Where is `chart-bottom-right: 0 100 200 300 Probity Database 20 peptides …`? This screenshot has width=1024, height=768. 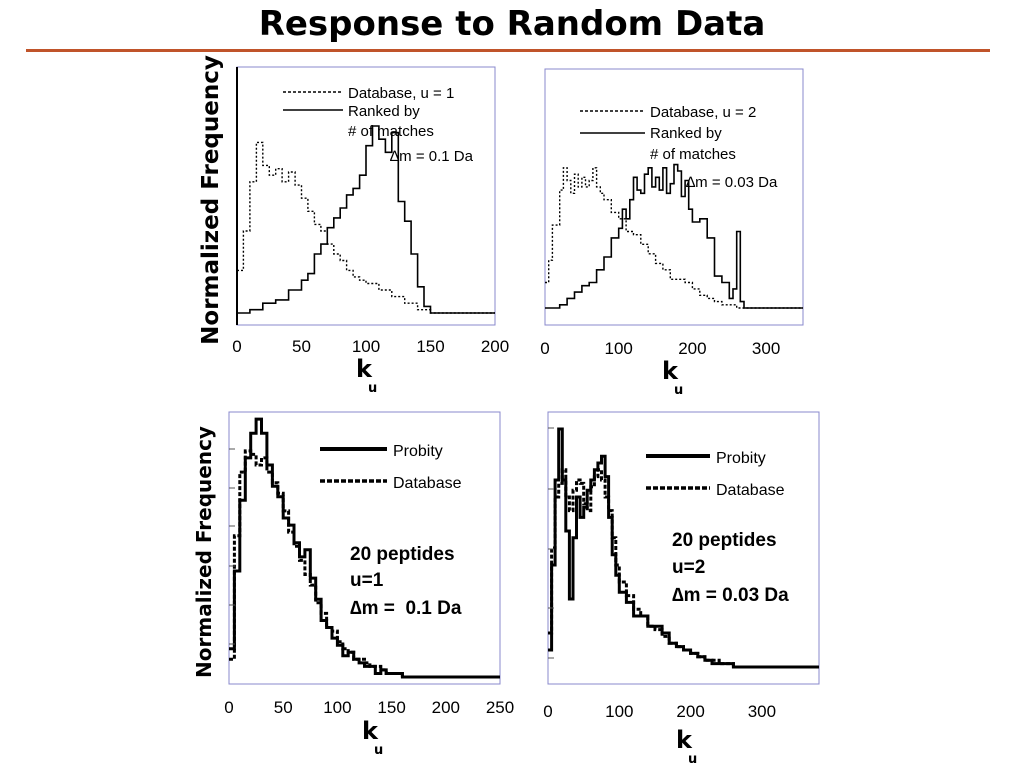 chart-bottom-right: 0 100 200 300 Probity Database 20 peptides … is located at coordinates (681, 589).